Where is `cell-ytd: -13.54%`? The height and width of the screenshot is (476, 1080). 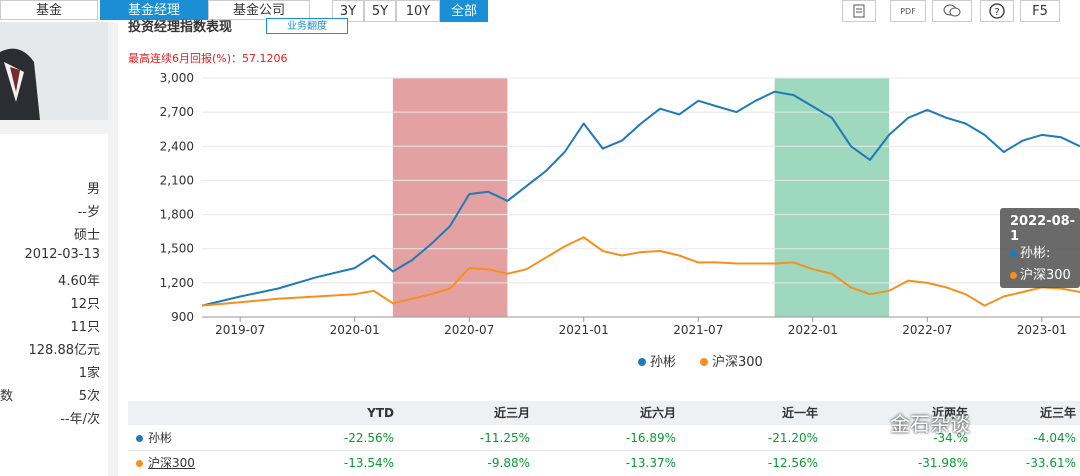
cell-ytd: -13.54% is located at coordinates (368, 463).